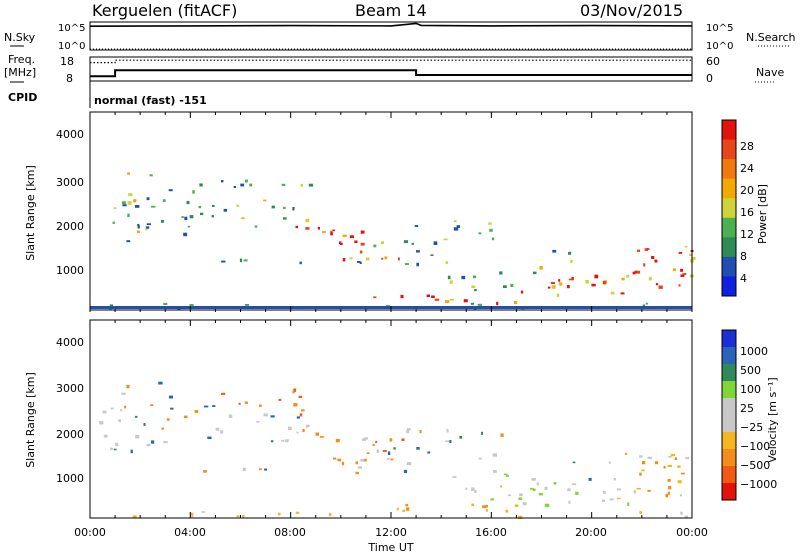 The width and height of the screenshot is (800, 558). What do you see at coordinates (150, 100) in the screenshot?
I see `cpid-text: normal (fast) -151` at bounding box center [150, 100].